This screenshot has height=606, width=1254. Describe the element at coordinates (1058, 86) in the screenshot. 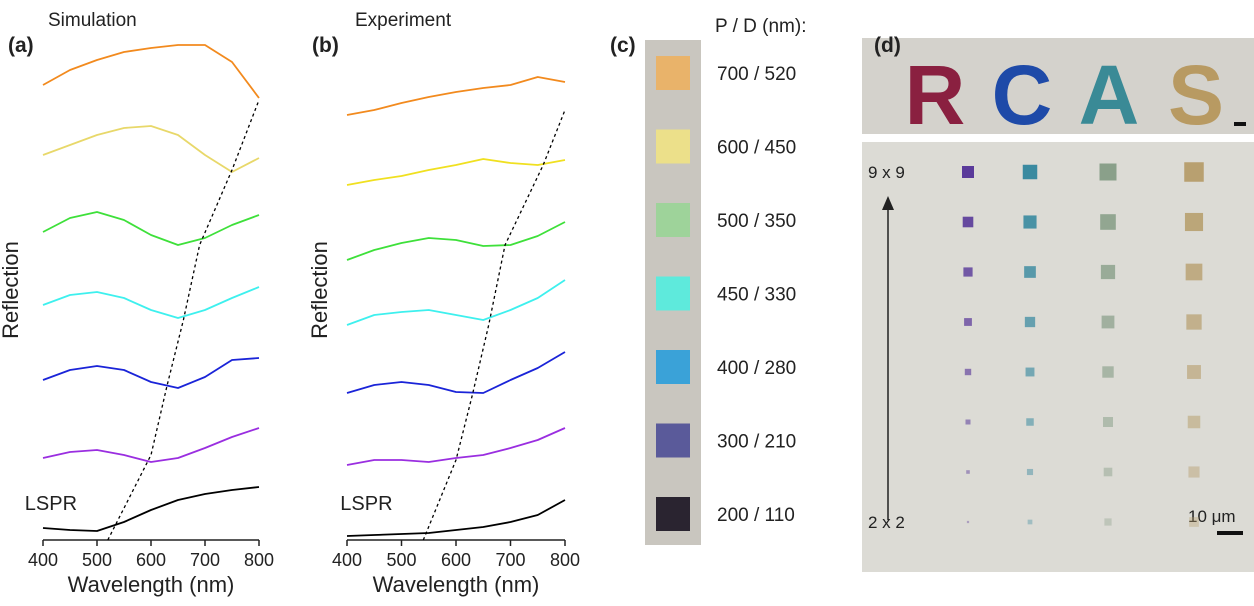

I see `letters-image` at that location.